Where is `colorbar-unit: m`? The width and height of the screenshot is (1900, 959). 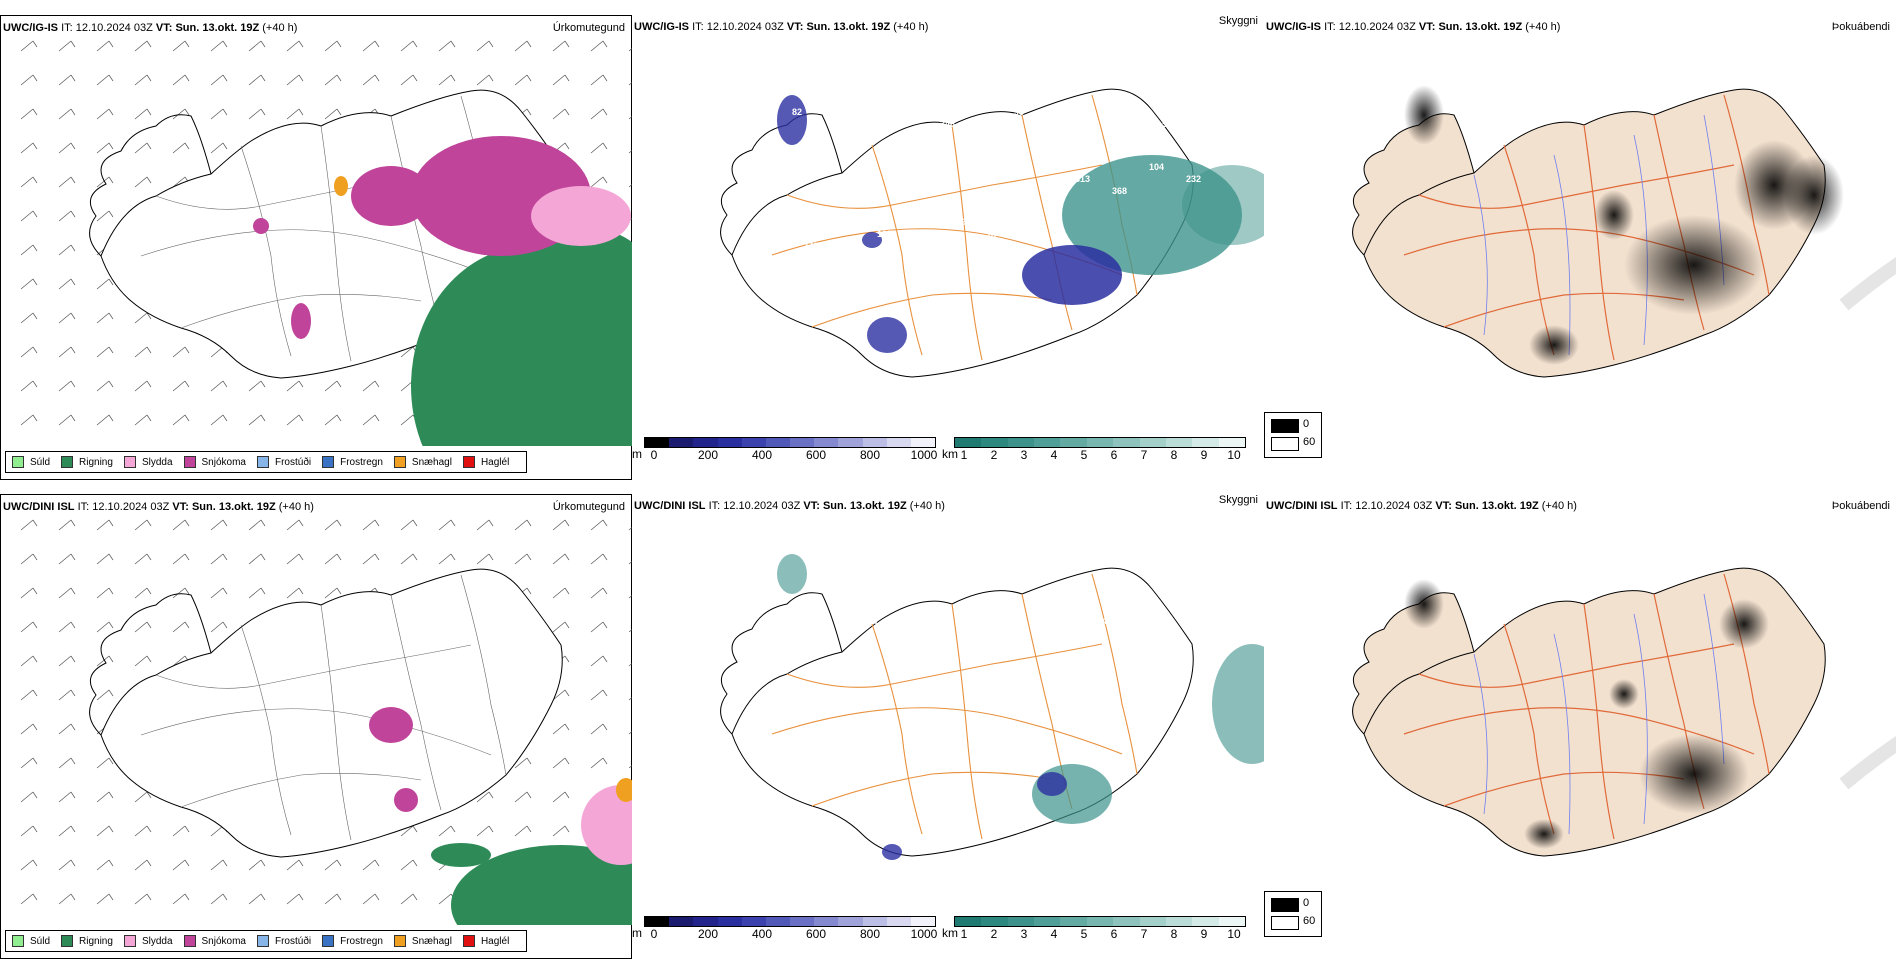
colorbar-unit: m is located at coordinates (637, 454).